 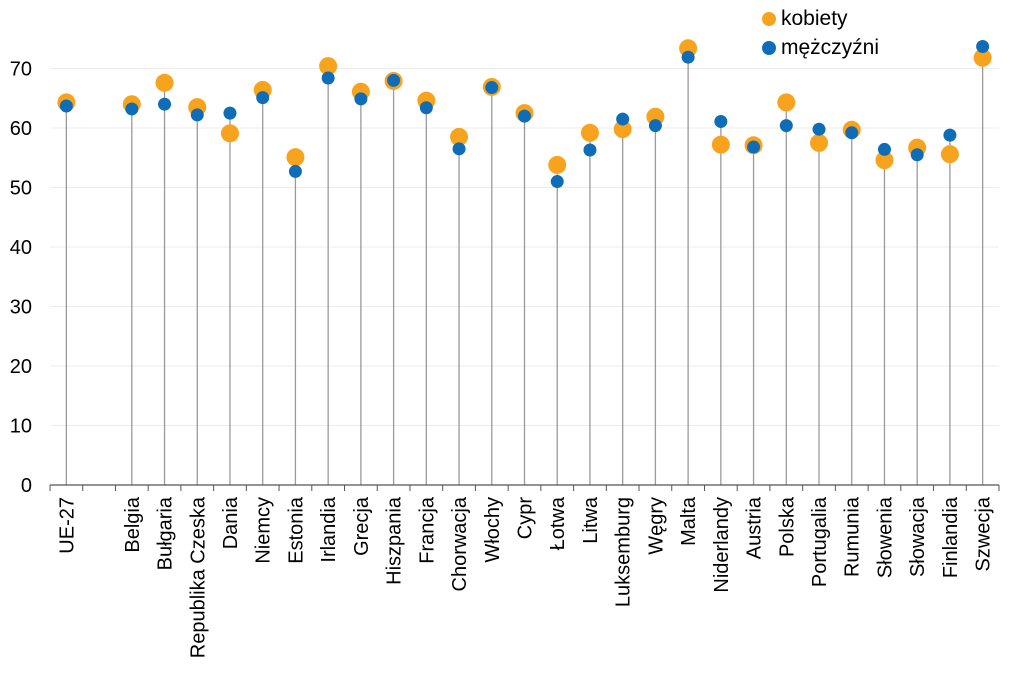 What do you see at coordinates (427, 530) in the screenshot?
I see `x-tick-label: Francja` at bounding box center [427, 530].